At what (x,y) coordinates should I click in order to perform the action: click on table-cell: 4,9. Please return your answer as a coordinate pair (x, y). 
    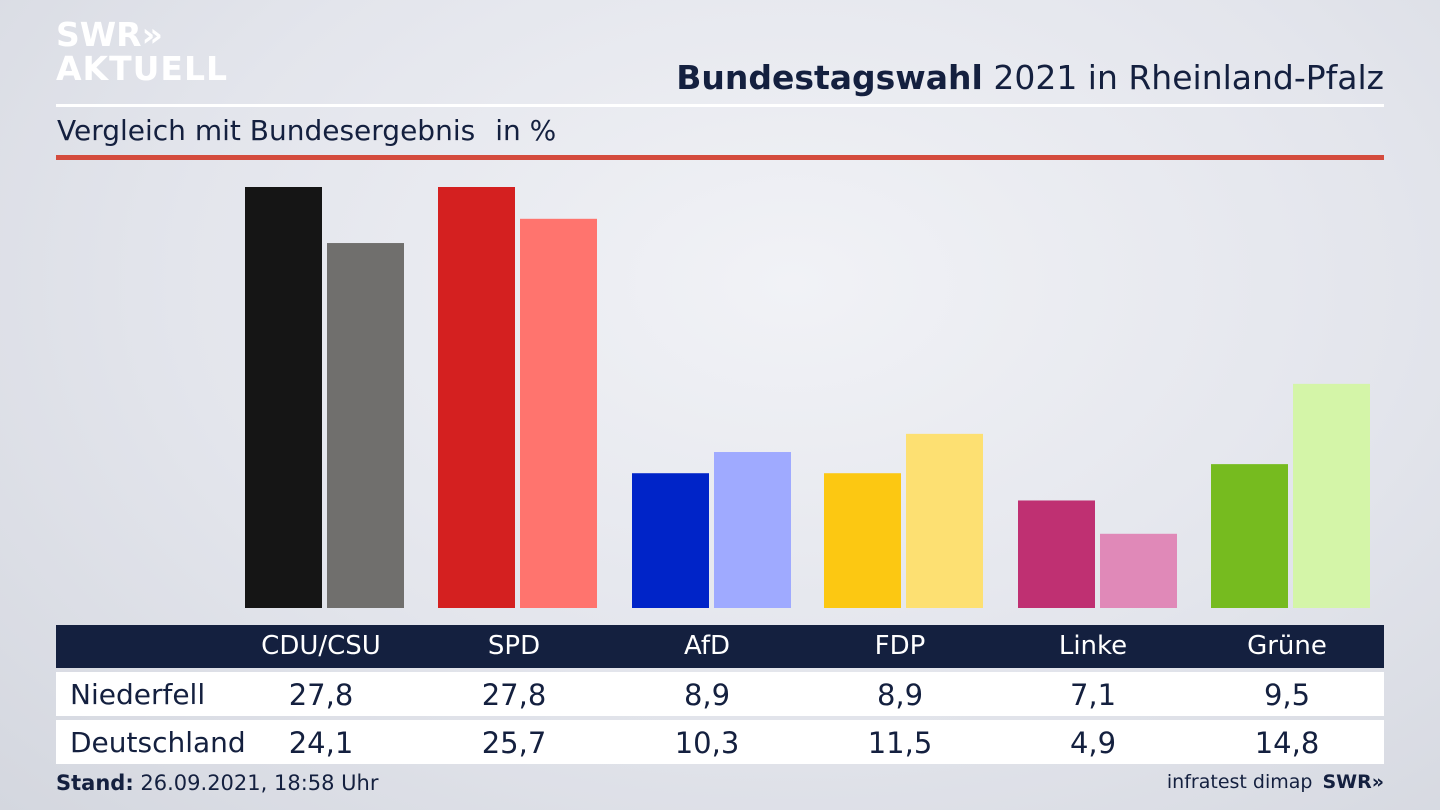
    Looking at the image, I should click on (1093, 743).